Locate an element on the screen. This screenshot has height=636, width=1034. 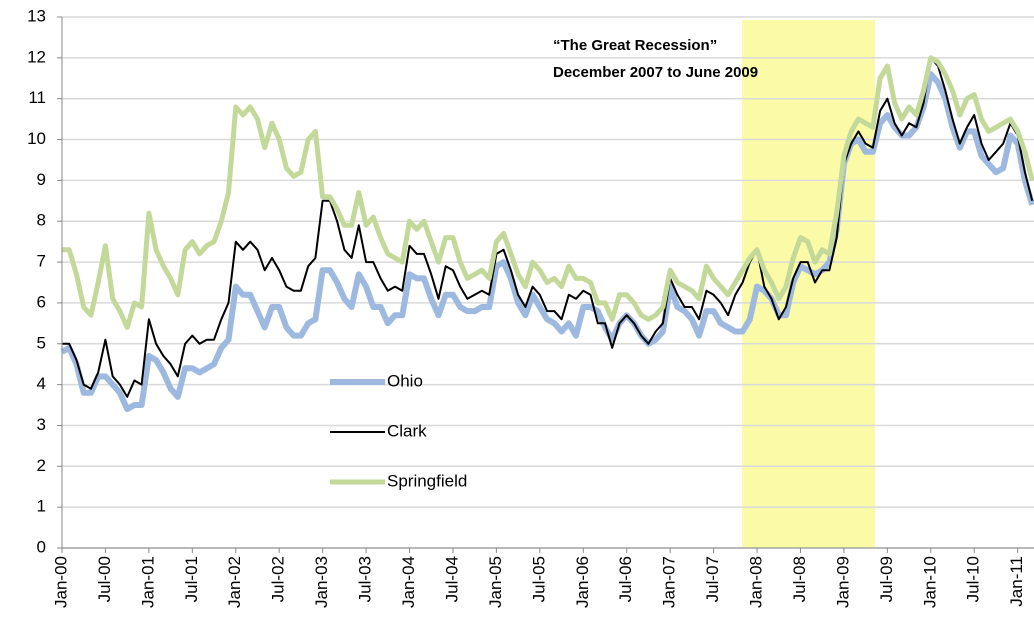
y-tick-label: 9 is located at coordinates (41, 179).